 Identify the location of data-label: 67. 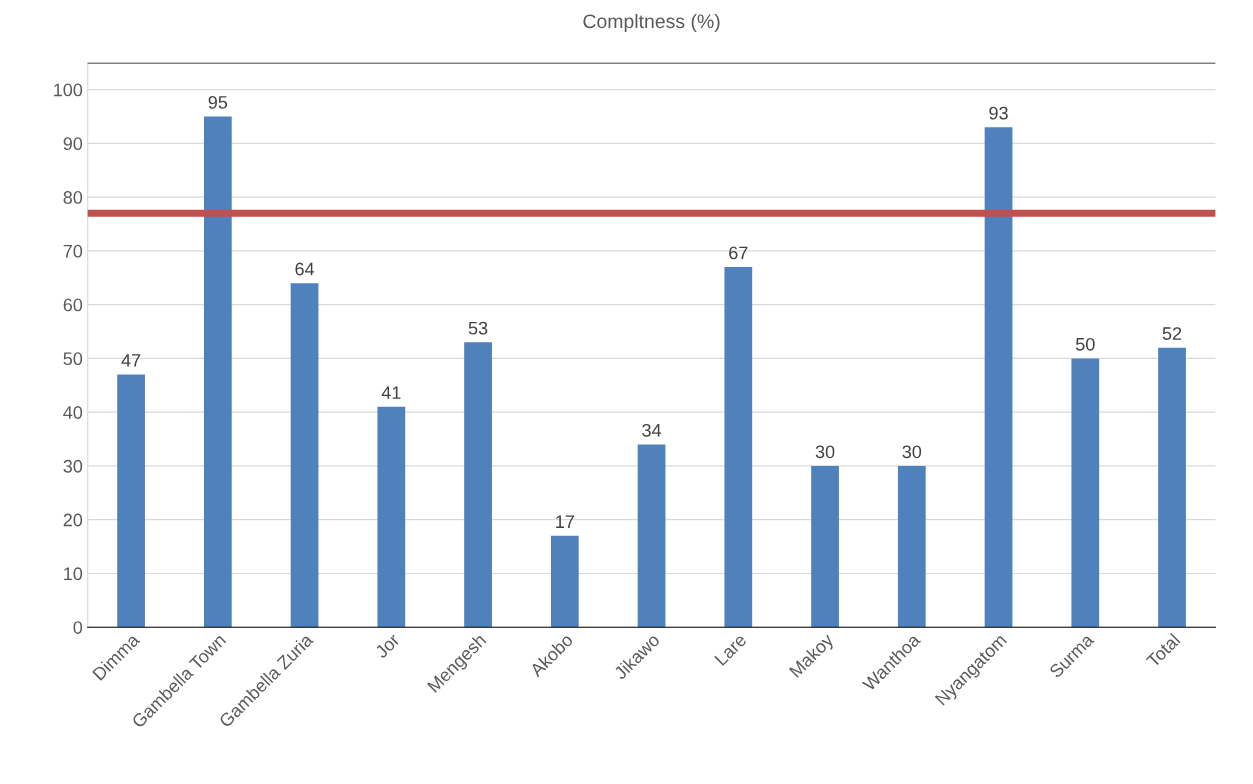
(738, 253).